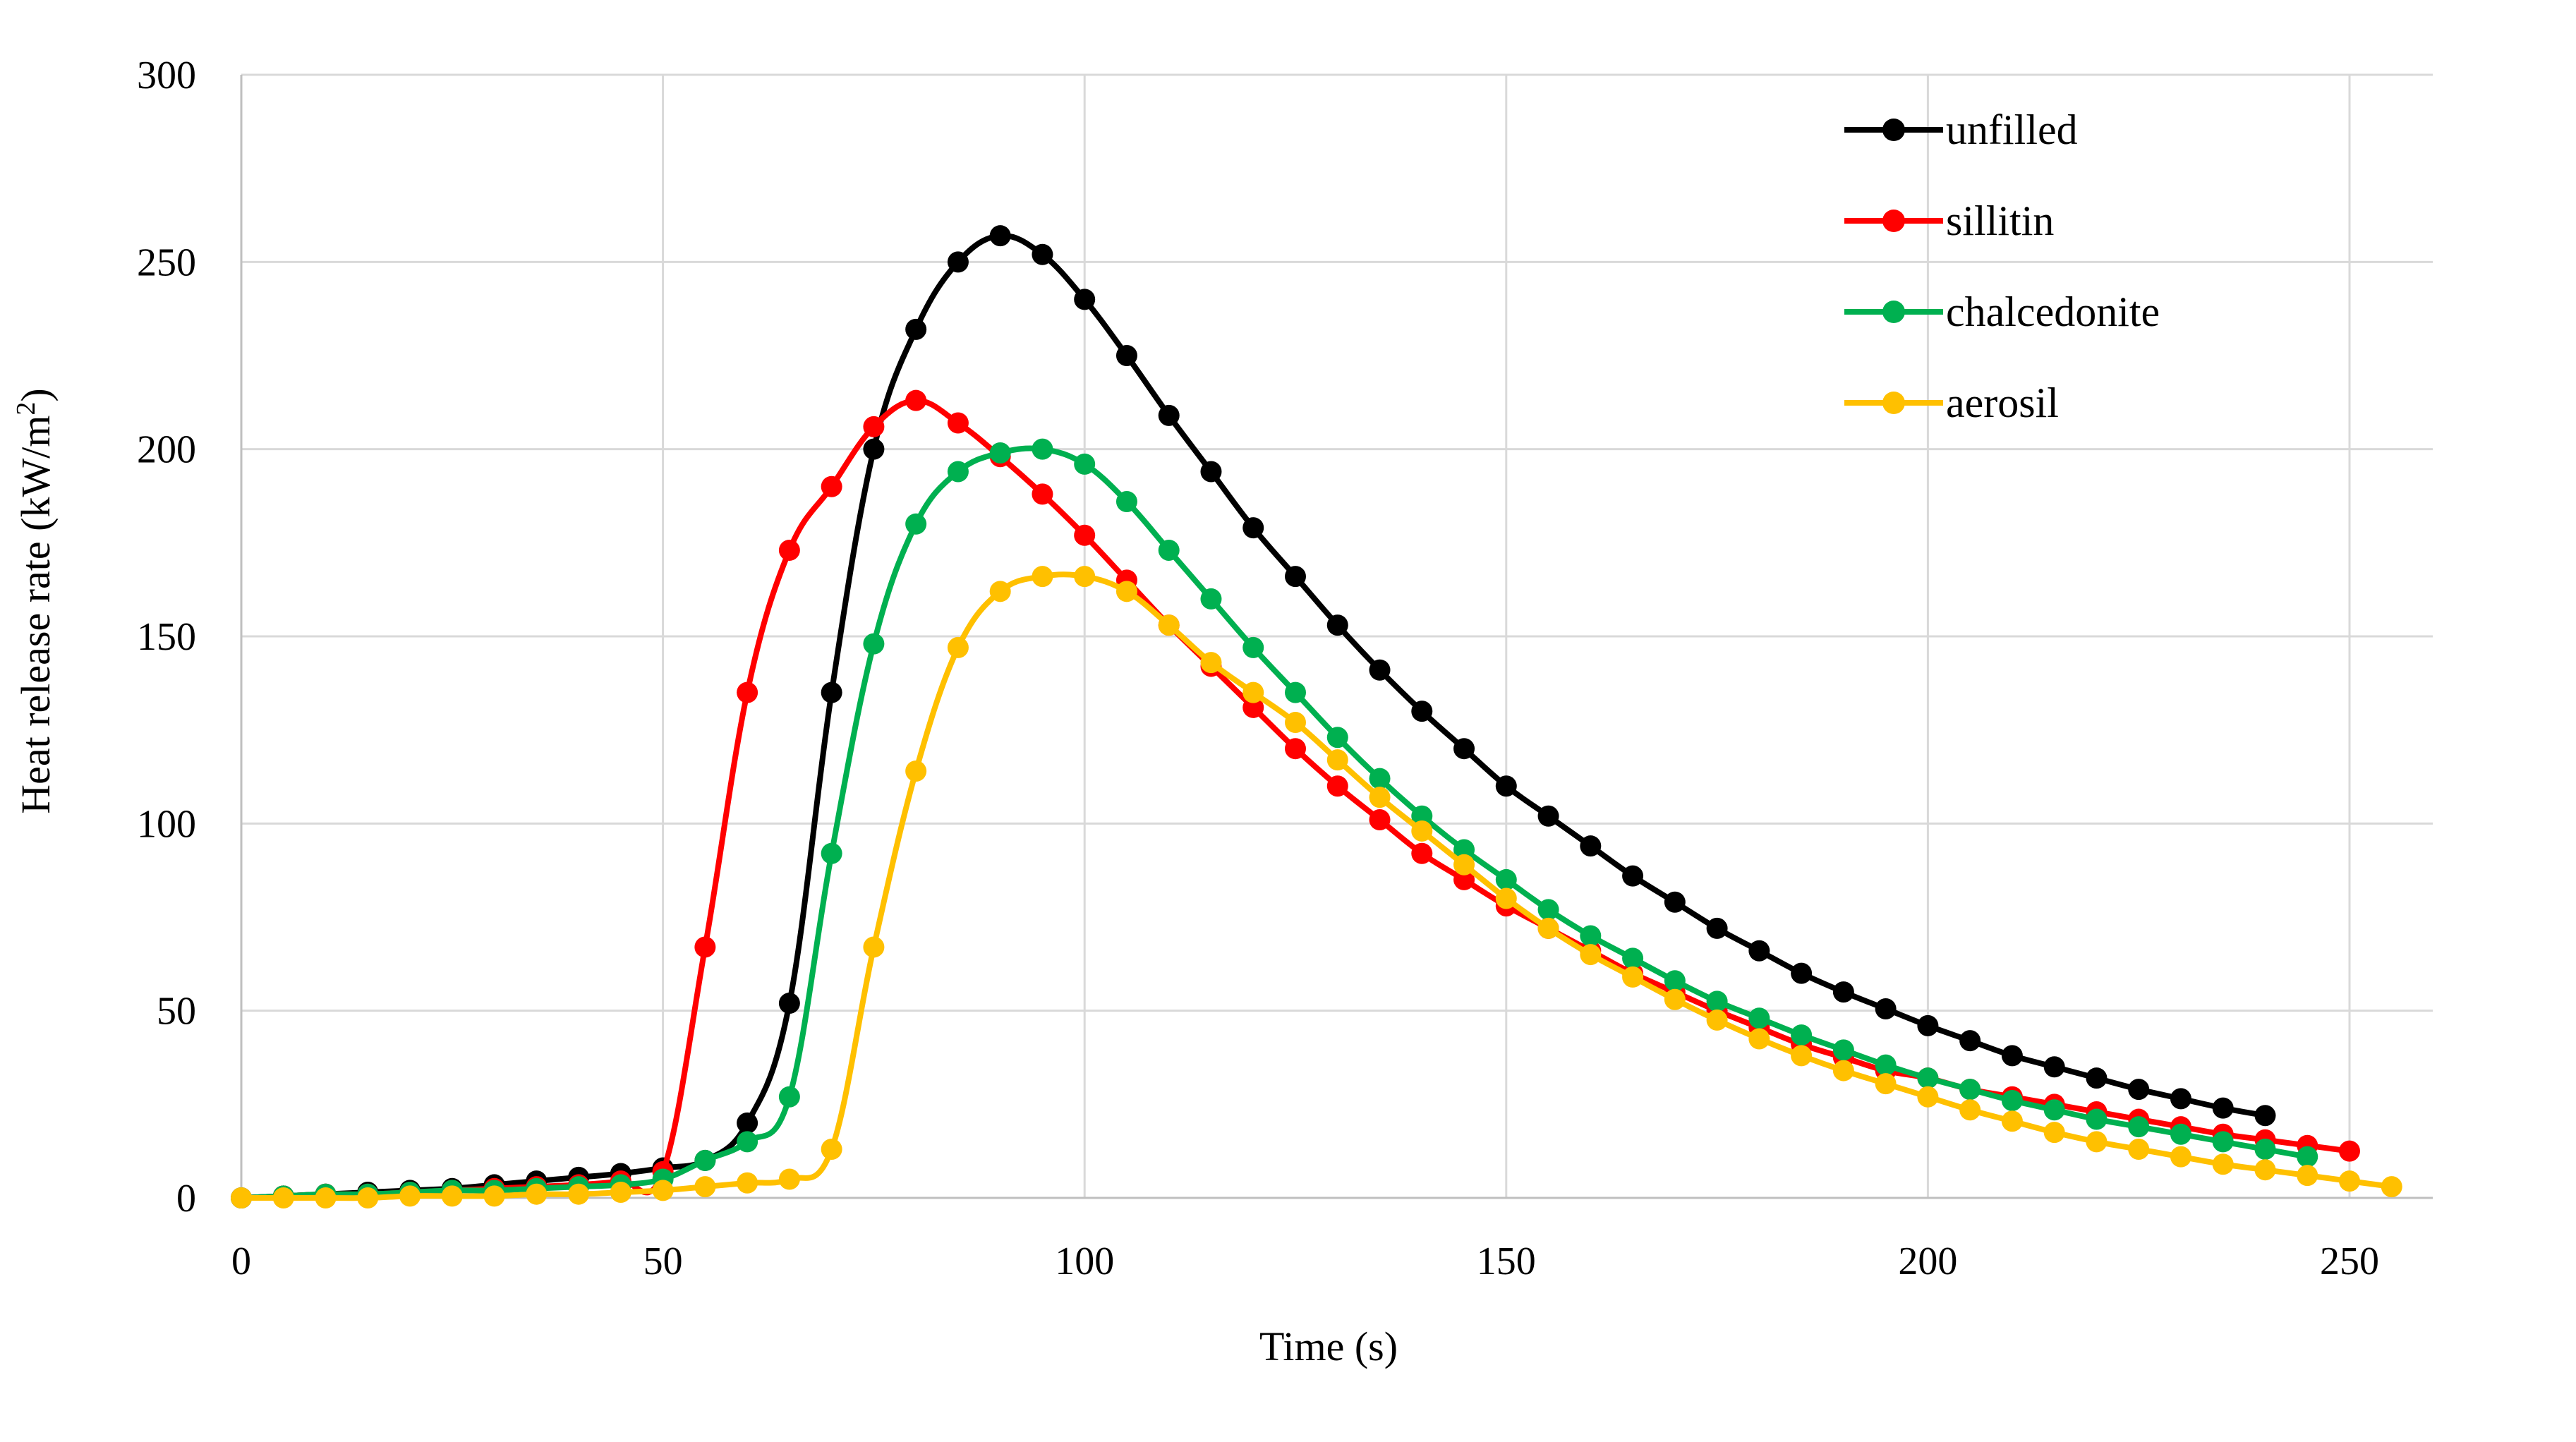  What do you see at coordinates (1506, 1261) in the screenshot?
I see `x-tick-label: 150` at bounding box center [1506, 1261].